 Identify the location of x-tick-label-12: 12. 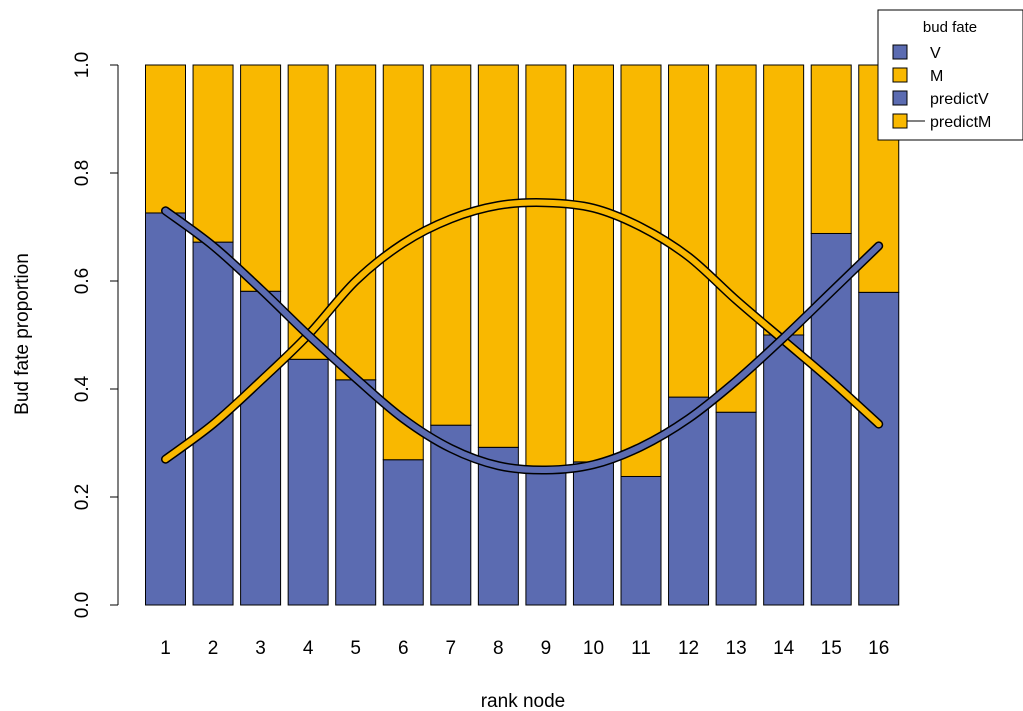
(688, 648).